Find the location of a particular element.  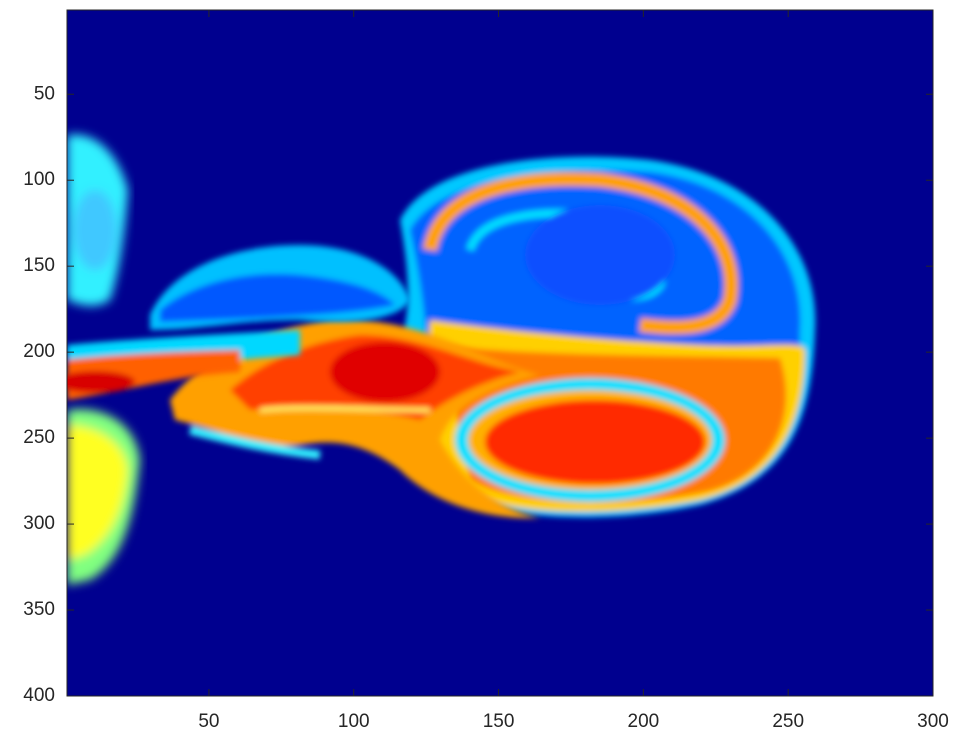

y-tick-label: 200 is located at coordinates (39, 351).